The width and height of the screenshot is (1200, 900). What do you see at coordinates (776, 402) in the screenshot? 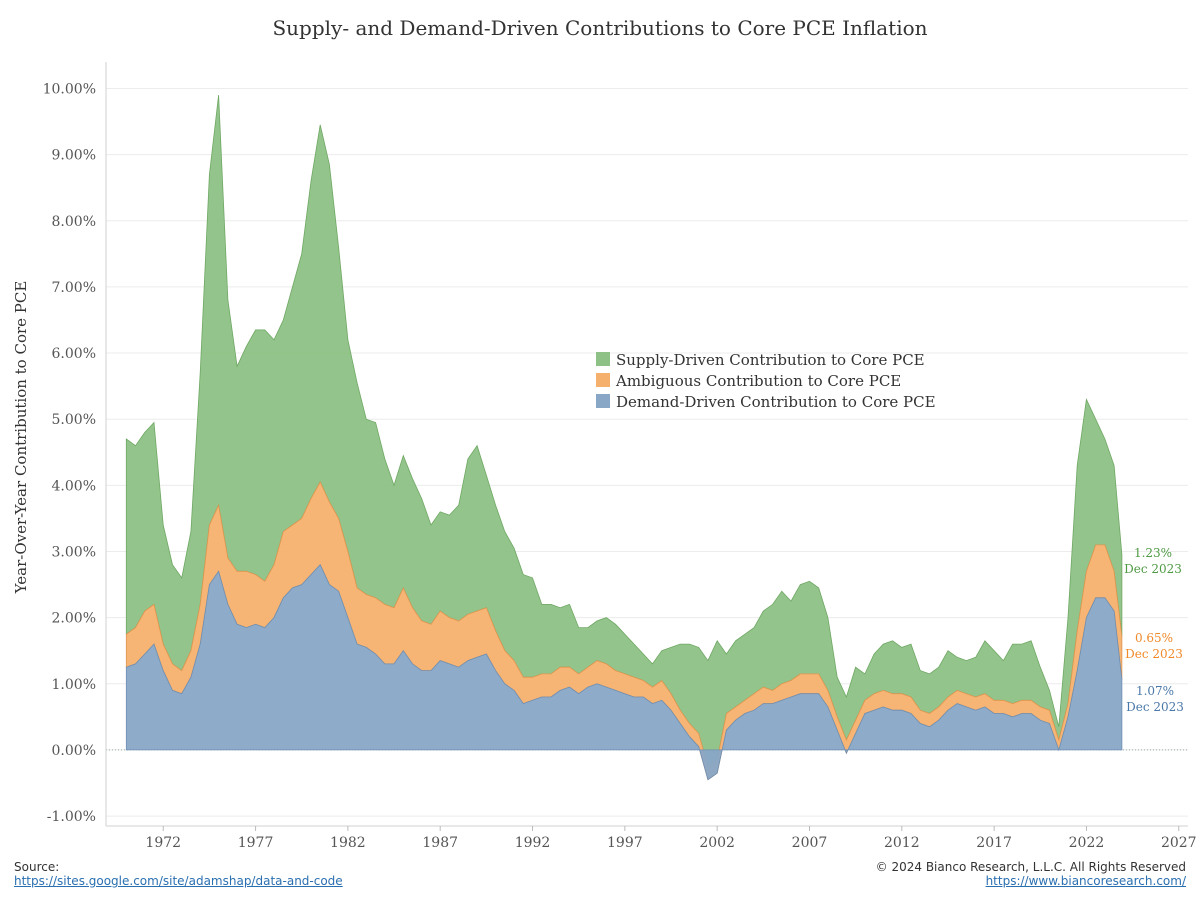
I see `legend-label-demand: Demand-Driven Contribution to Core PCE` at bounding box center [776, 402].